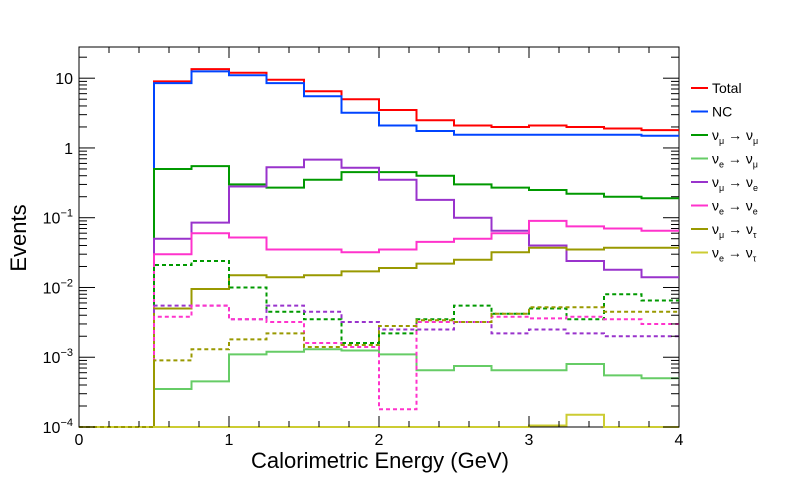 Image resolution: width=798 pixels, height=479 pixels. I want to click on legend-label: NC, so click(722, 112).